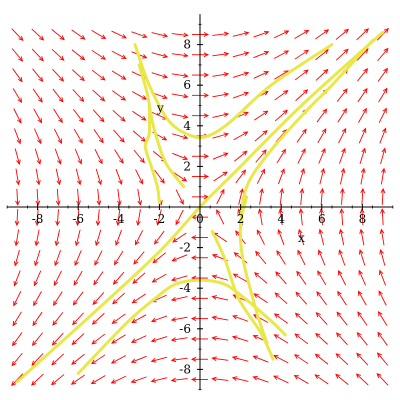  I want to click on y-tick-label: 6, so click(187, 85).